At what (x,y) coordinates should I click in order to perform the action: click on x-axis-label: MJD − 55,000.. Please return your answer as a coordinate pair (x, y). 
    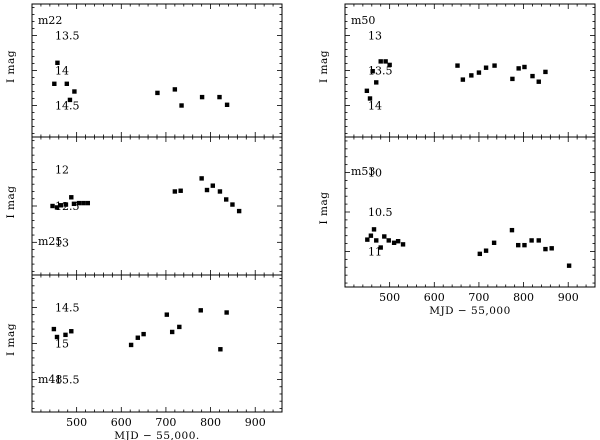
    Looking at the image, I should click on (156, 435).